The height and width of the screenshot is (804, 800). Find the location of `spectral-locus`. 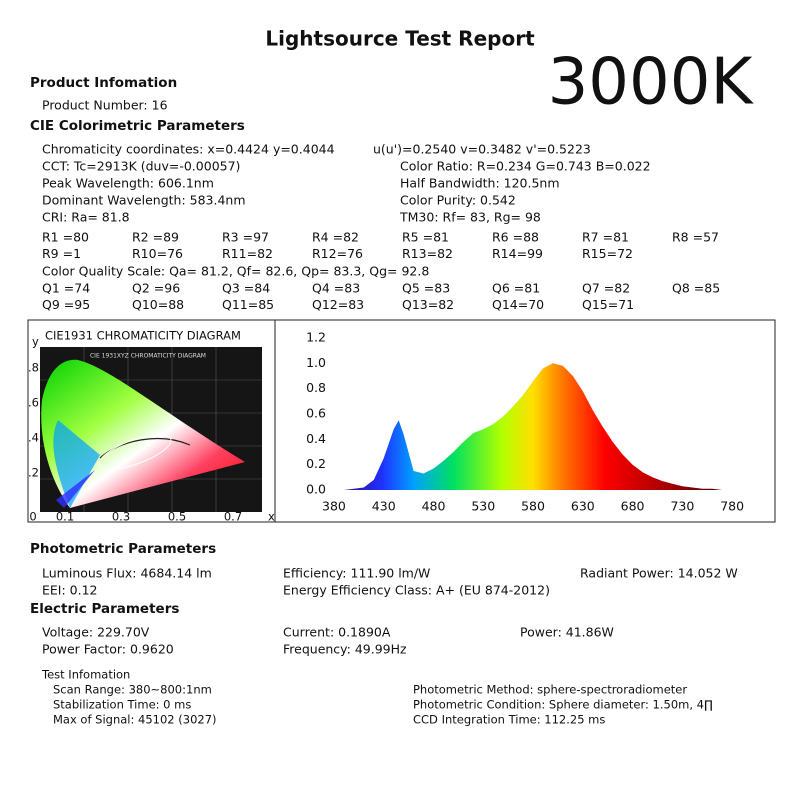

spectral-locus is located at coordinates (143, 433).